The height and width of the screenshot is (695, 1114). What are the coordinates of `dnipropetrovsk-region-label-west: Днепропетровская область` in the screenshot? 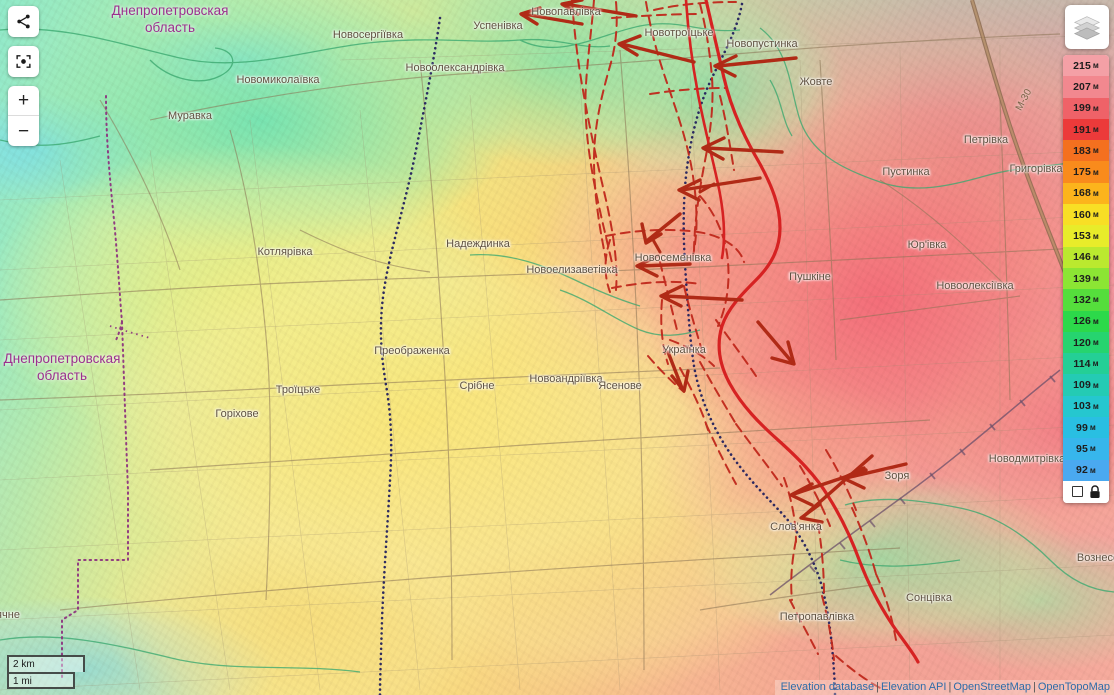 It's located at (62, 368).